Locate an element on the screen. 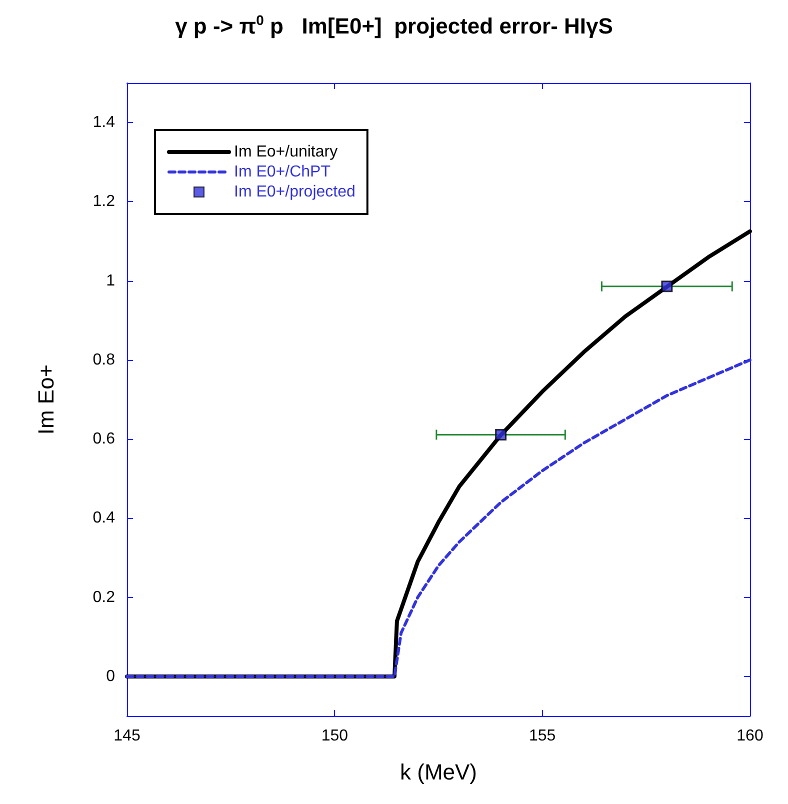 This screenshot has height=804, width=788. x-tick-label: 155 is located at coordinates (542, 736).